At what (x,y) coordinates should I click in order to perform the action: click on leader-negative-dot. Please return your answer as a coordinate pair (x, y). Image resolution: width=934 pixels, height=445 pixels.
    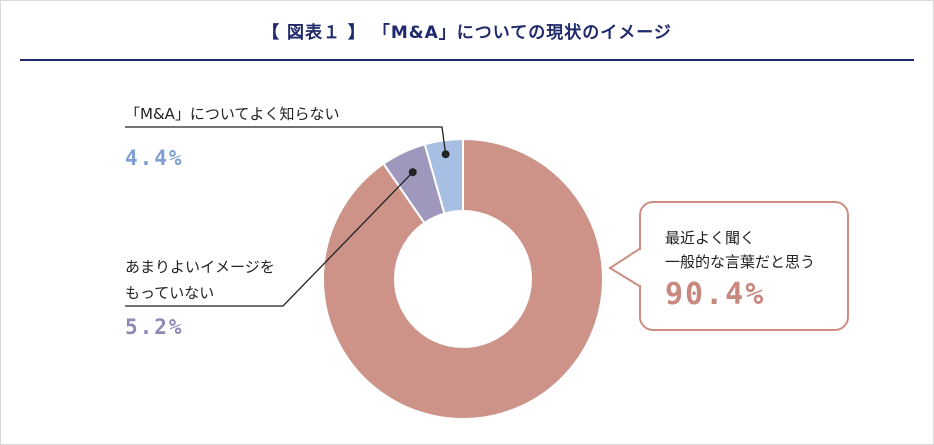
    Looking at the image, I should click on (412, 172).